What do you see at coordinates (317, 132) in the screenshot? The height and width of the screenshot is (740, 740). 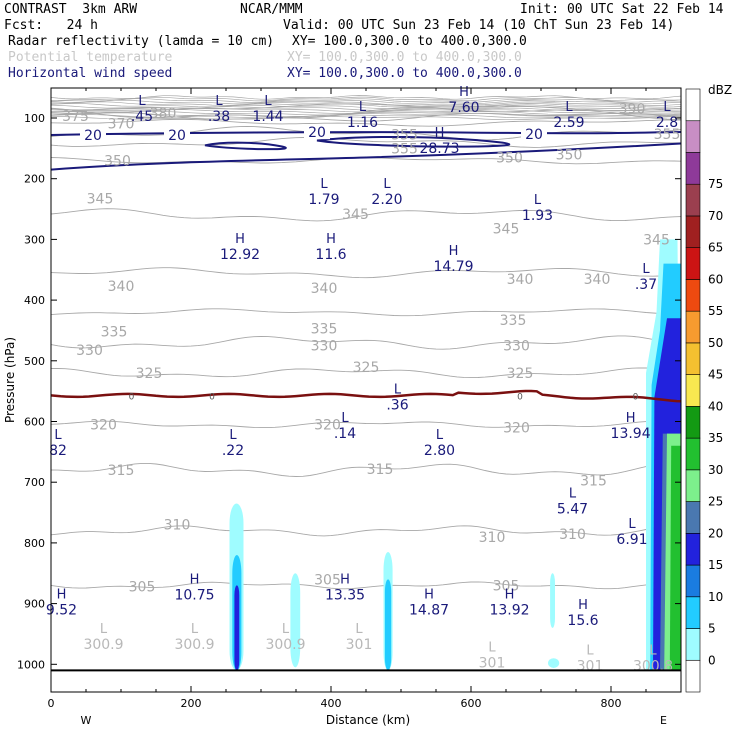 I see `wind-label-bg` at bounding box center [317, 132].